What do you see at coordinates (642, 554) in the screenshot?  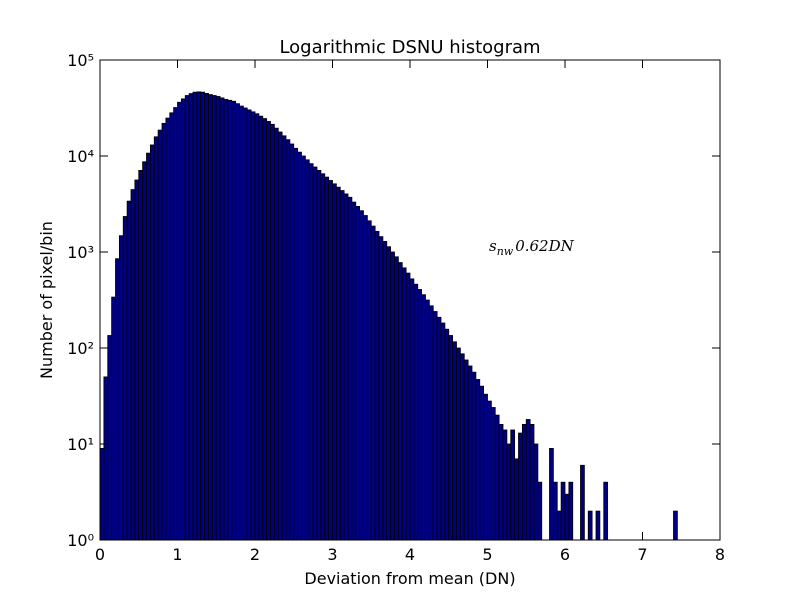 I see `x-tick-label: 7` at bounding box center [642, 554].